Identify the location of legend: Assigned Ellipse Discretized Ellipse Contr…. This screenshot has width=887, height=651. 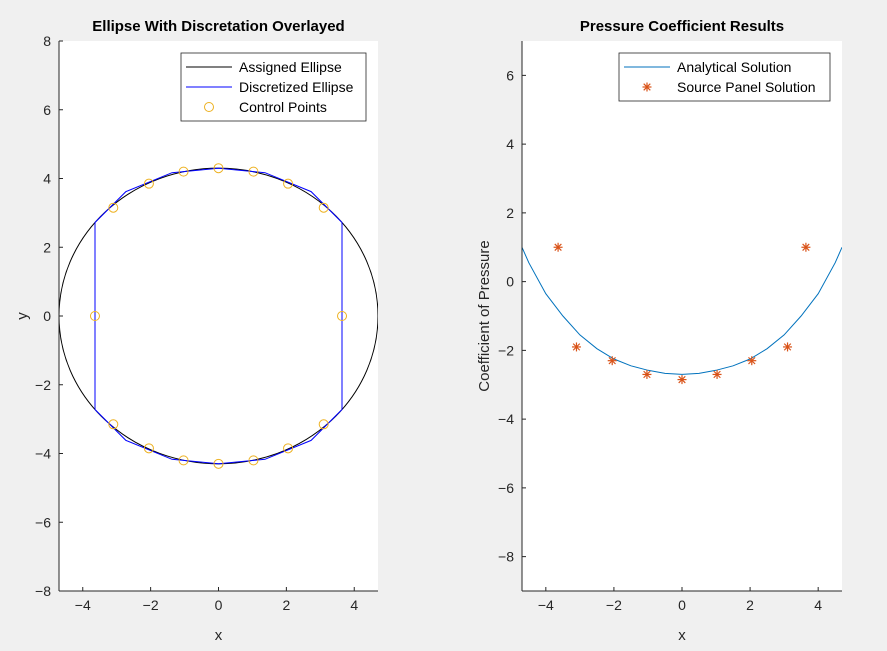
(273, 87).